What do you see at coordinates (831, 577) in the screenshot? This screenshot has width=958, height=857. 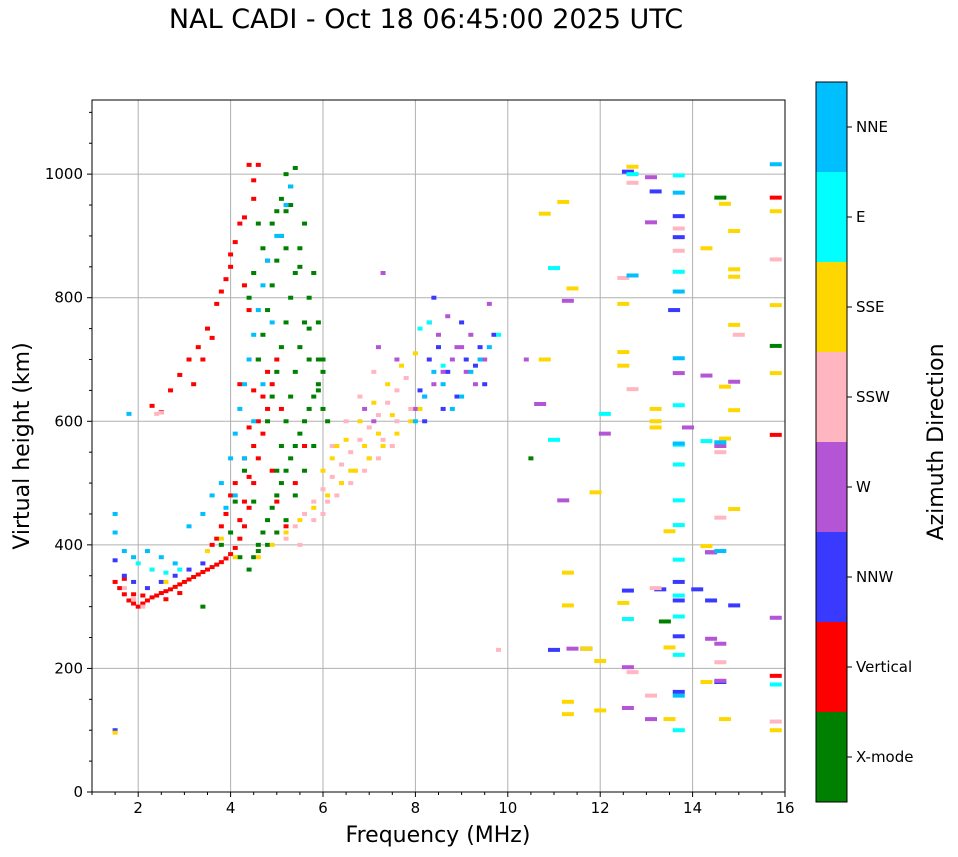 I see `colorbar-segment-nnw` at bounding box center [831, 577].